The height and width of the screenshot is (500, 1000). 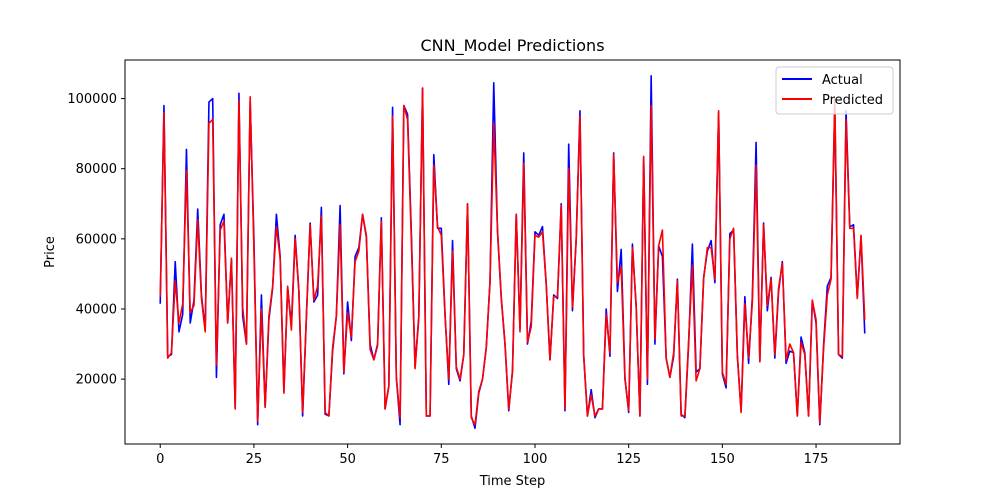 What do you see at coordinates (50, 252) in the screenshot?
I see `y-axis-label: Price` at bounding box center [50, 252].